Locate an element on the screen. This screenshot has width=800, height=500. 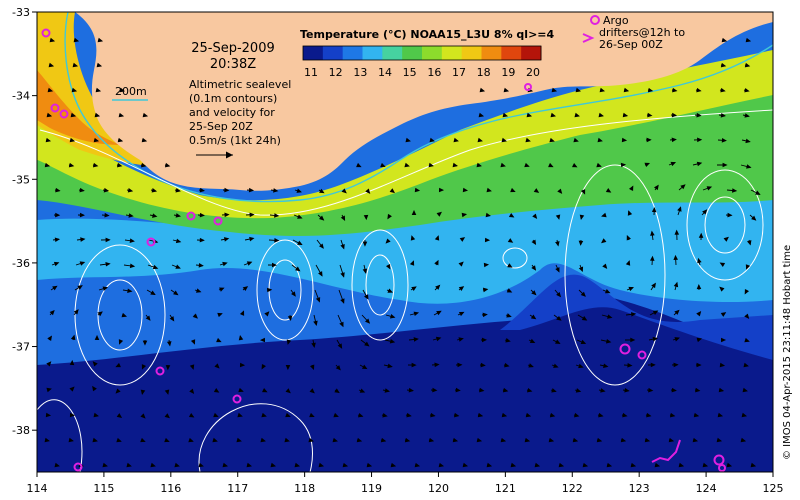
eddy-contour is located at coordinates (285, 290).